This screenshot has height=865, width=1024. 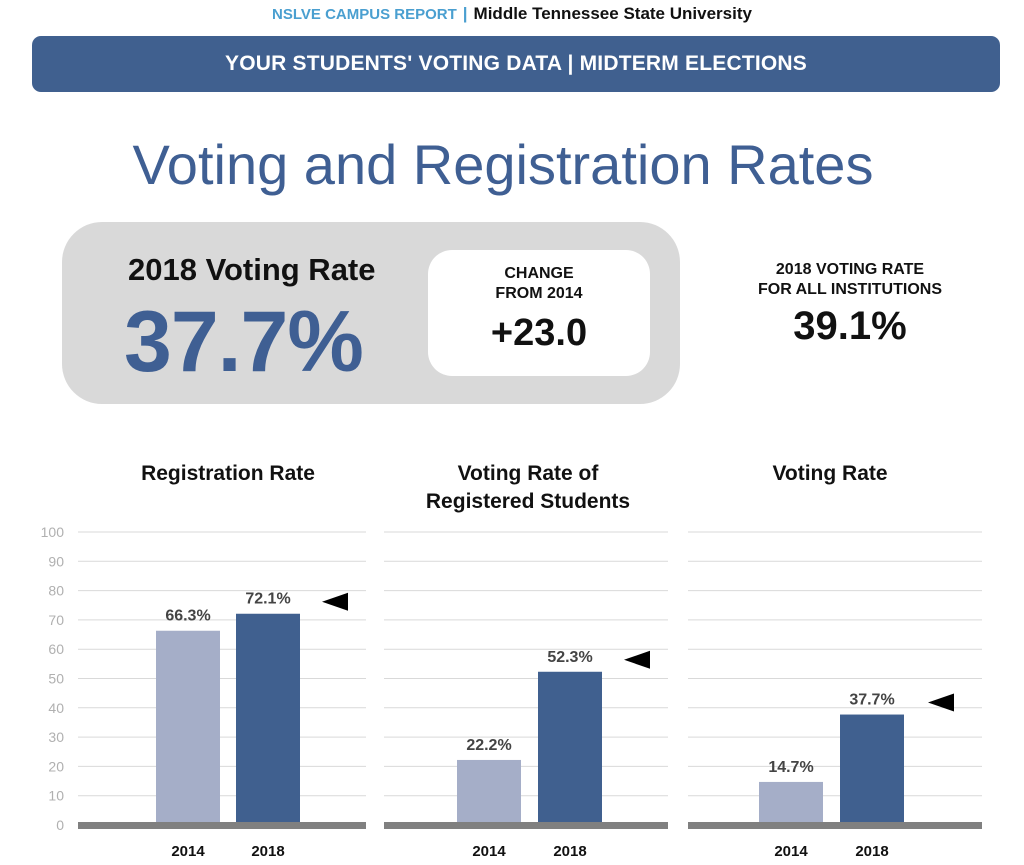 What do you see at coordinates (539, 284) in the screenshot?
I see `change-label: CHANGE FROM 2014` at bounding box center [539, 284].